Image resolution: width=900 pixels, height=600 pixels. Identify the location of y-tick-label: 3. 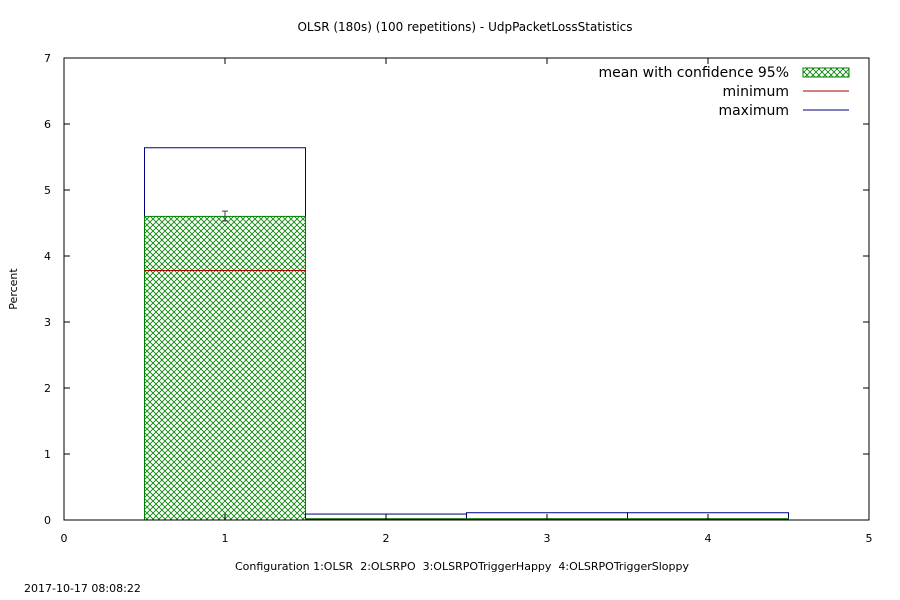
(47, 322).